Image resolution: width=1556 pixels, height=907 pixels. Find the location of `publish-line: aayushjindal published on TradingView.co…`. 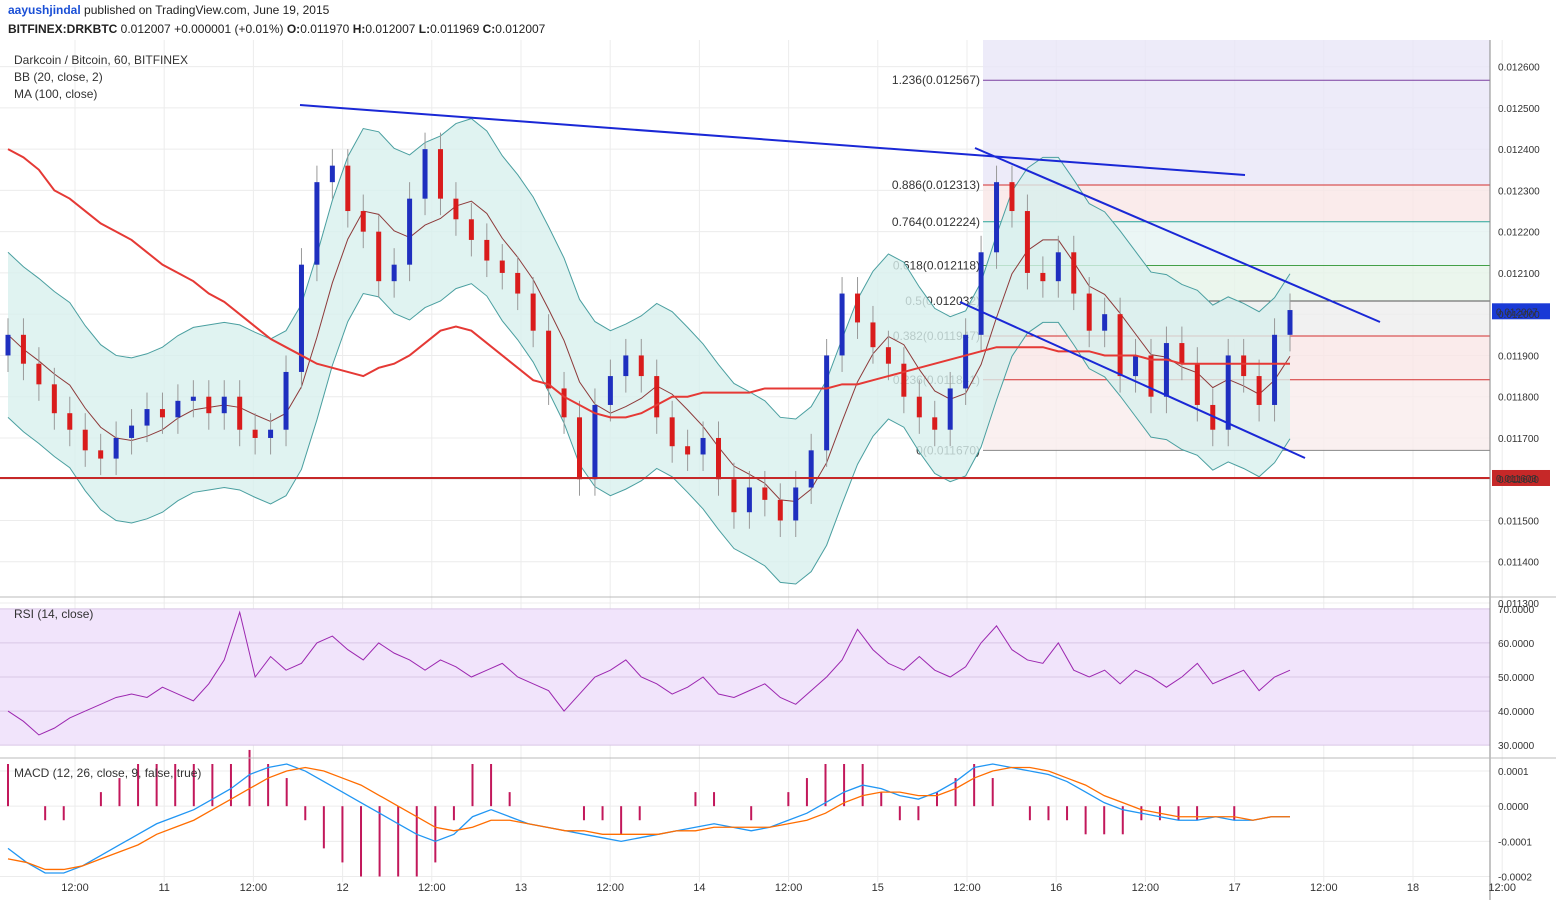

publish-line: aayushjindal published on TradingView.co… is located at coordinates (168, 10).